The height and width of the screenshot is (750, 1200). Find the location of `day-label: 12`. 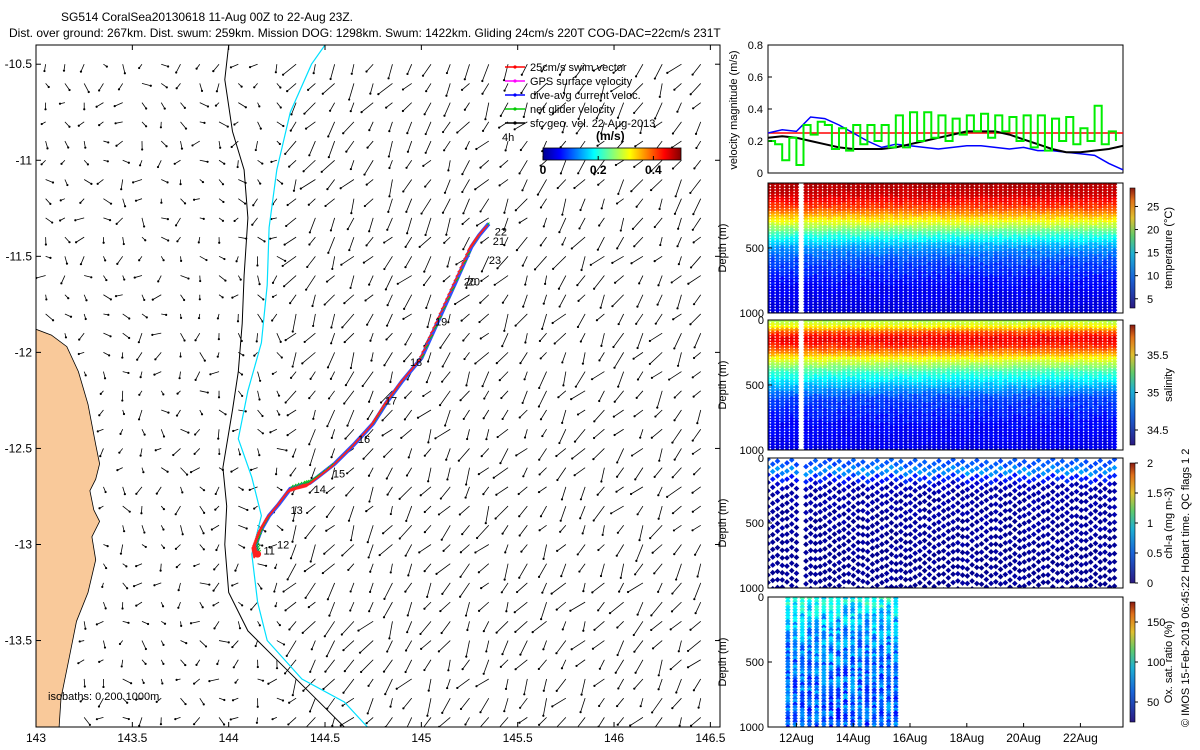

day-label: 12 is located at coordinates (283, 545).